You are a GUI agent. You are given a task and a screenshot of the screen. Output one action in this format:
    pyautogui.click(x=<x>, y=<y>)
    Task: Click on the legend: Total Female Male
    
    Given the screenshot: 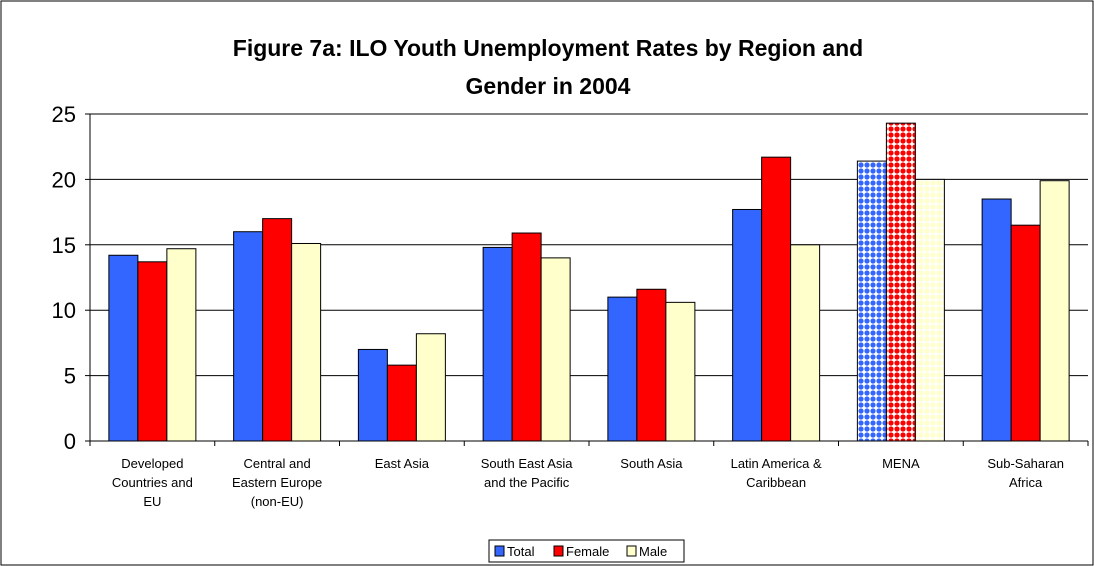 What is the action you would take?
    pyautogui.click(x=586, y=551)
    